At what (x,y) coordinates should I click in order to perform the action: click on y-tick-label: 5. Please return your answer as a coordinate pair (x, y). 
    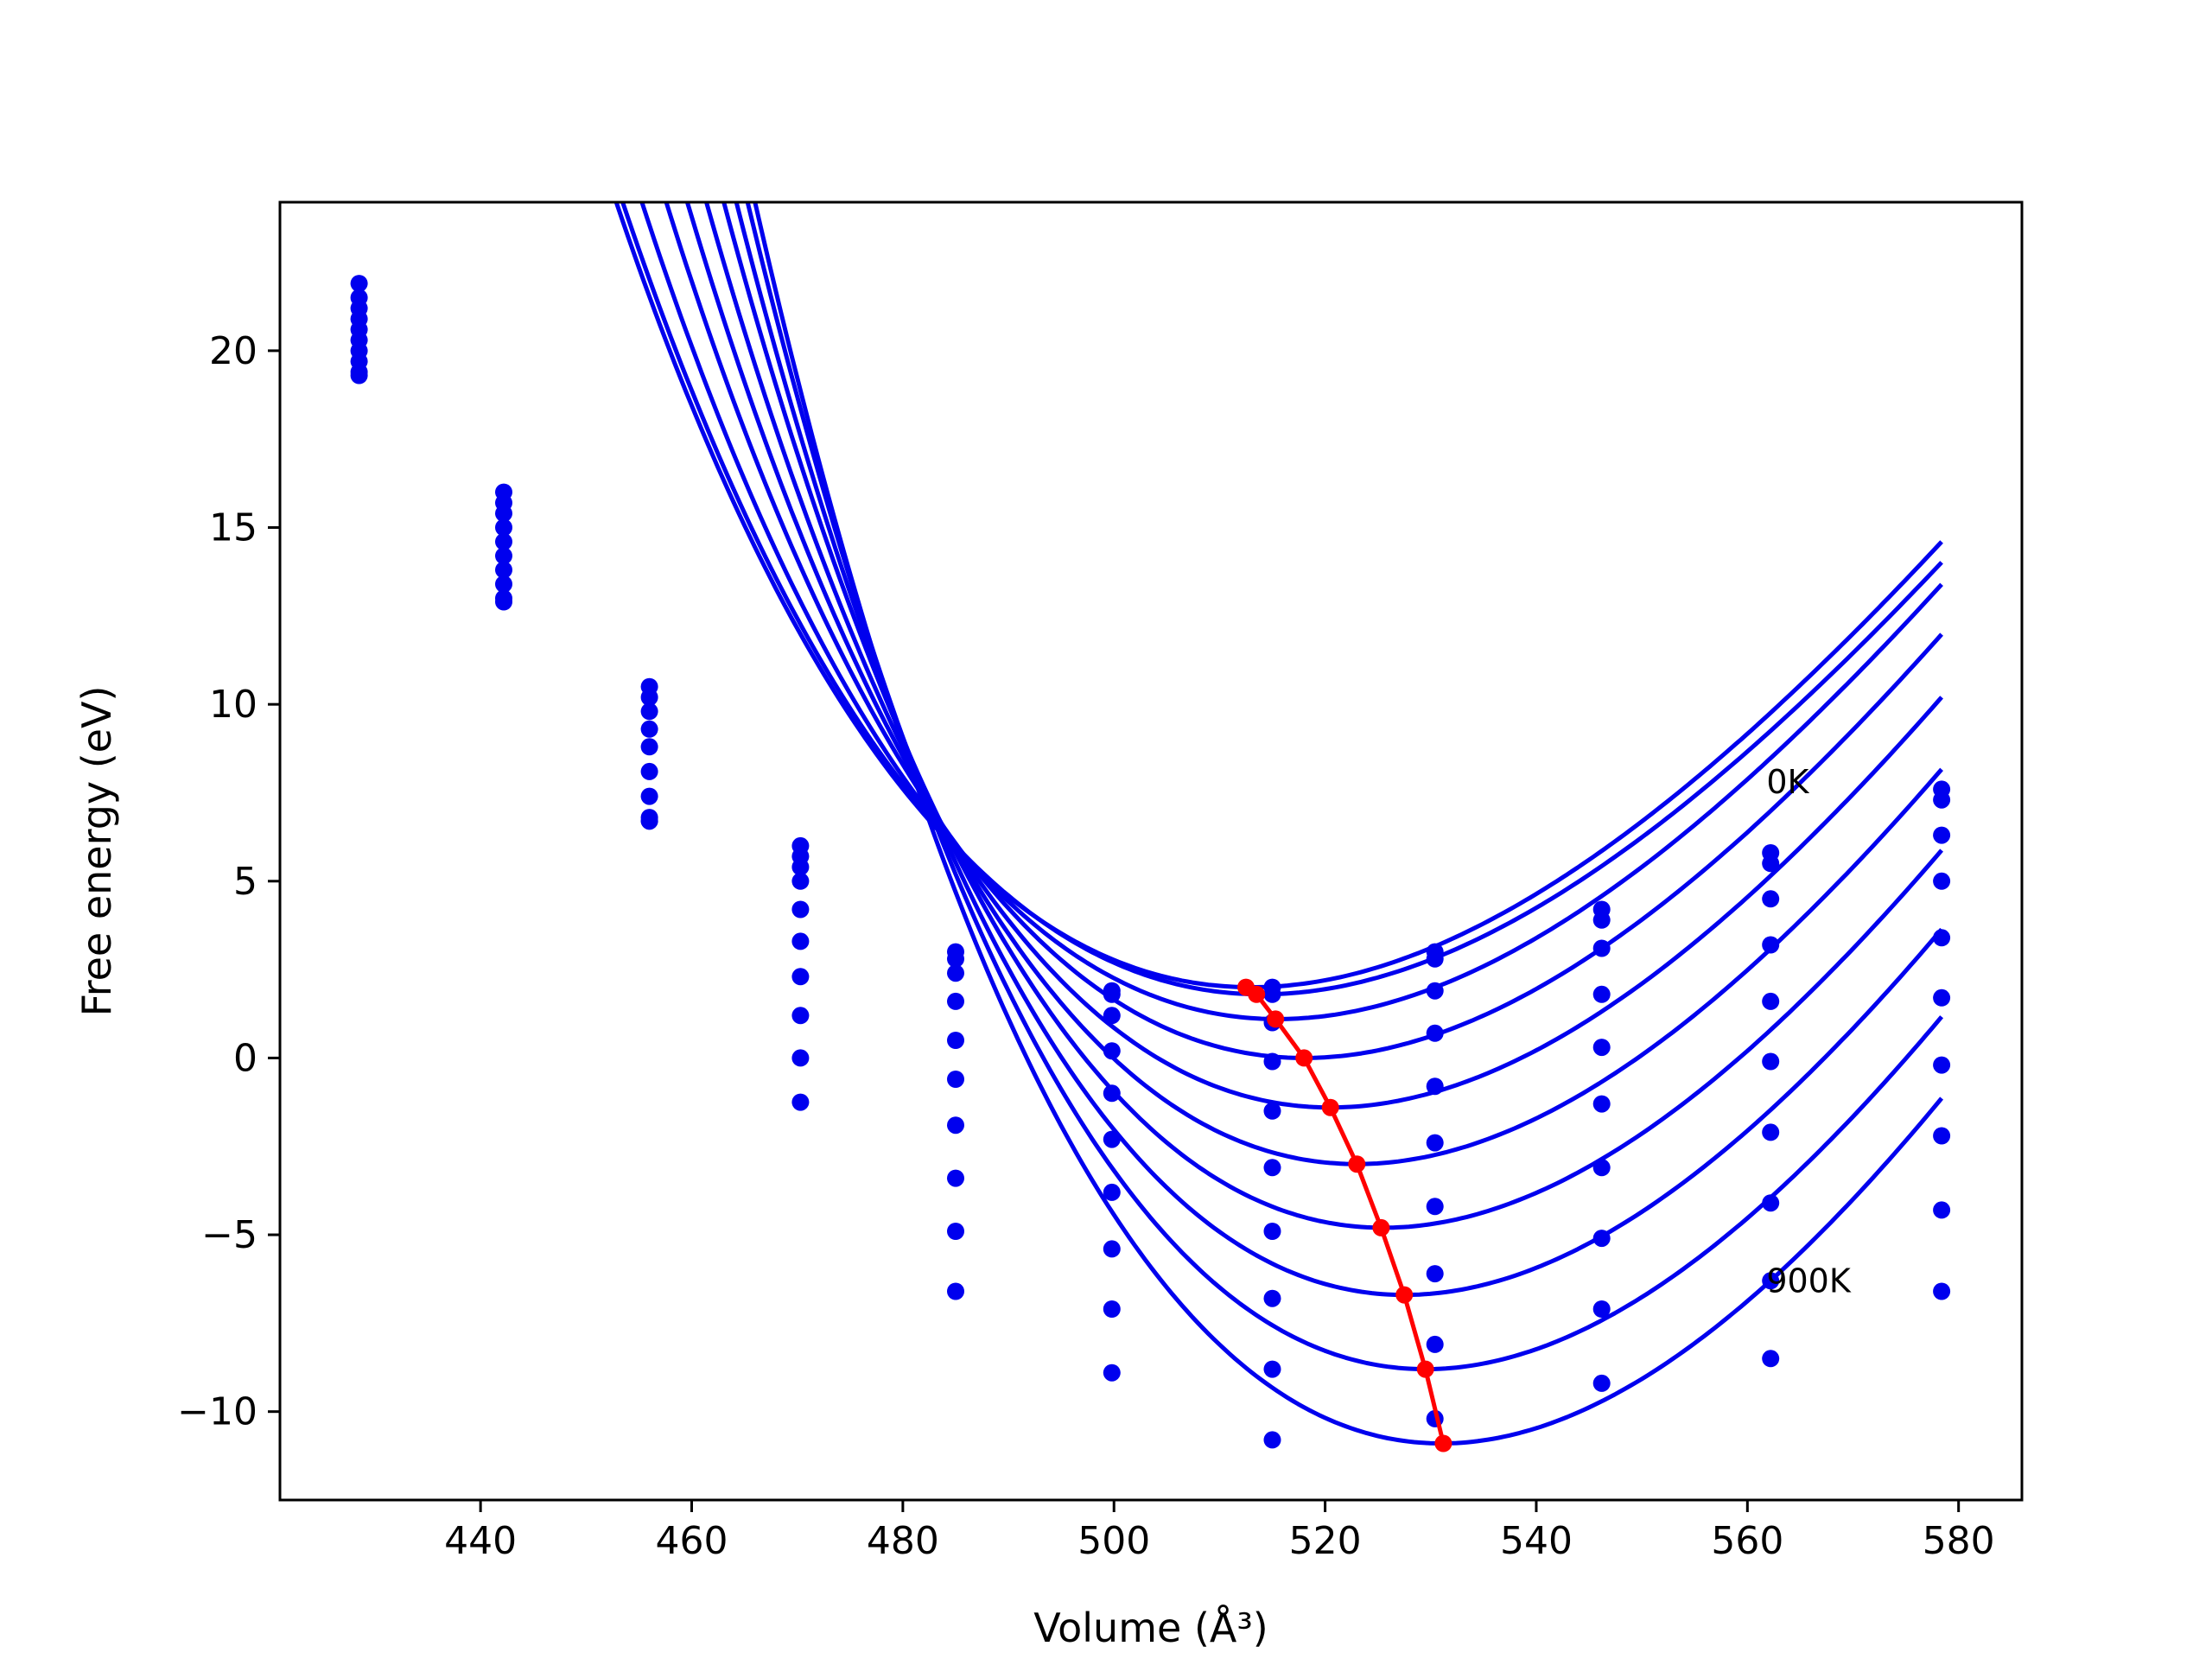
    Looking at the image, I should click on (245, 882).